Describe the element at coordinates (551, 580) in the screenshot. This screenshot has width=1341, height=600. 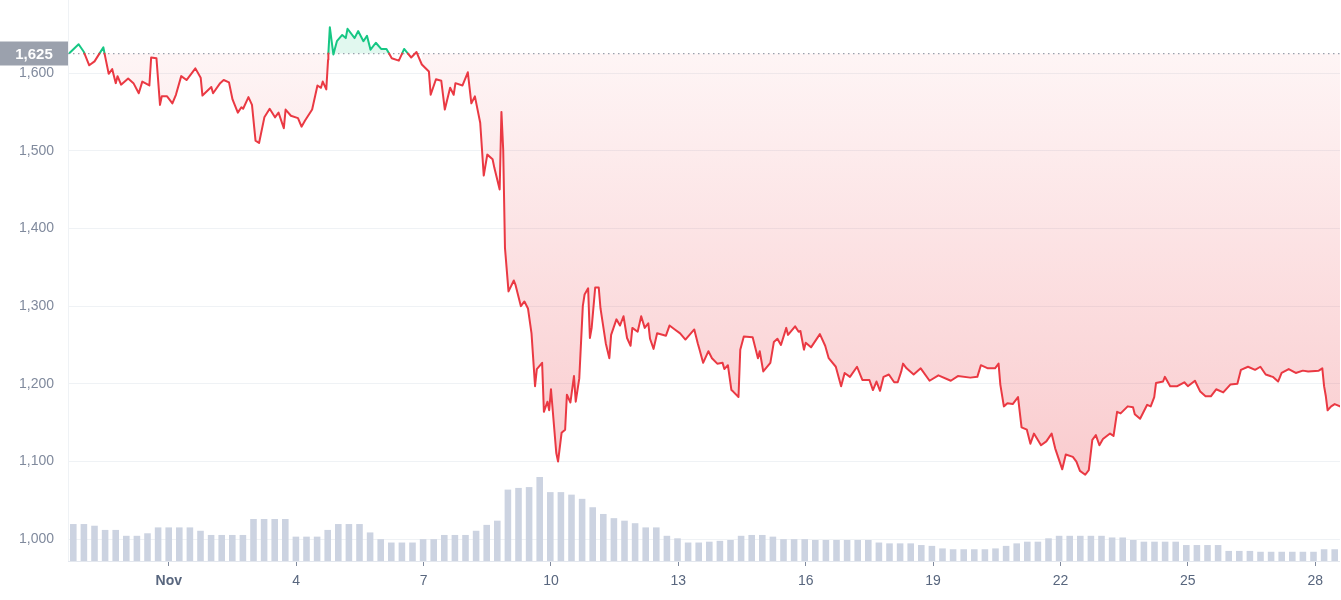
I see `x-tick-label: 10` at that location.